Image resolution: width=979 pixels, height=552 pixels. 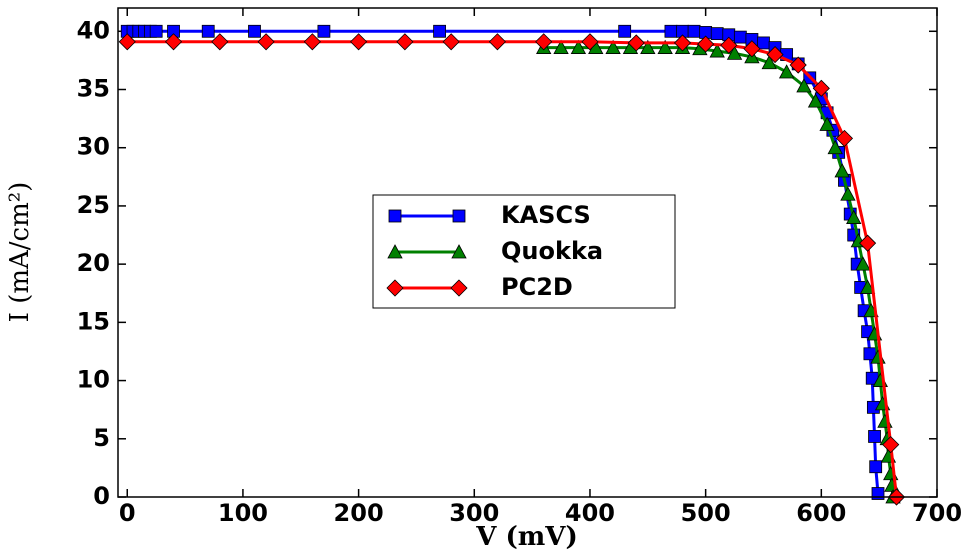 What do you see at coordinates (821, 513) in the screenshot?
I see `x-tick-label: 600` at bounding box center [821, 513].